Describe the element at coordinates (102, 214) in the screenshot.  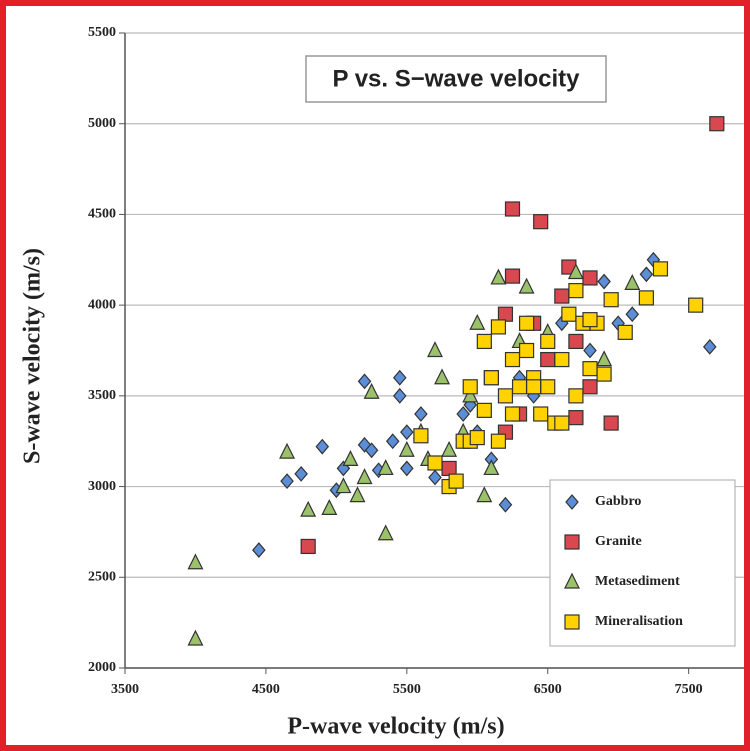
I see `y-tick-label: 4500` at that location.